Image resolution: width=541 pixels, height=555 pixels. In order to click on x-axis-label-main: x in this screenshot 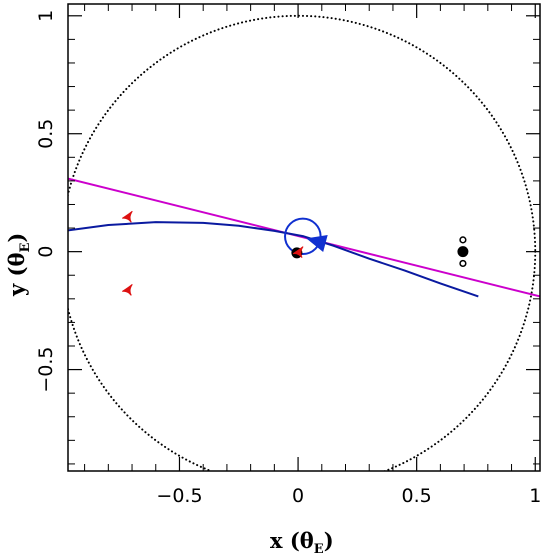, I will do `click(276, 540)`.